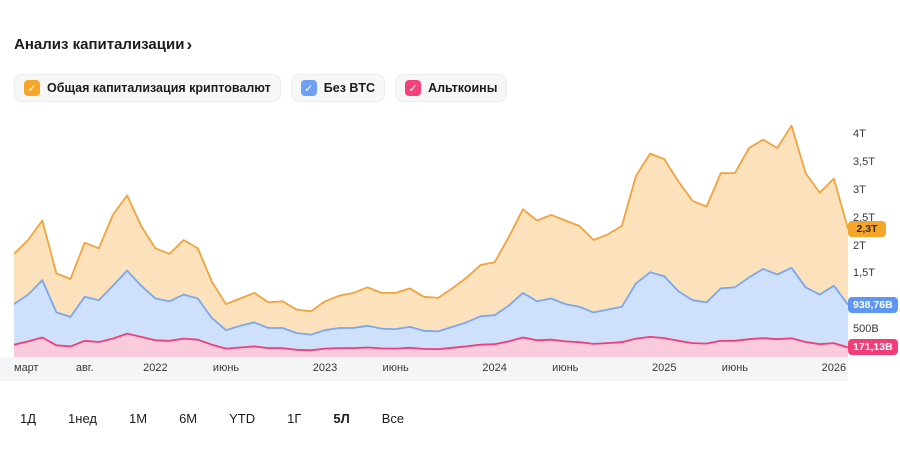 This screenshot has height=475, width=900. What do you see at coordinates (28, 418) in the screenshot?
I see `range-button-1Д: 1Д` at bounding box center [28, 418].